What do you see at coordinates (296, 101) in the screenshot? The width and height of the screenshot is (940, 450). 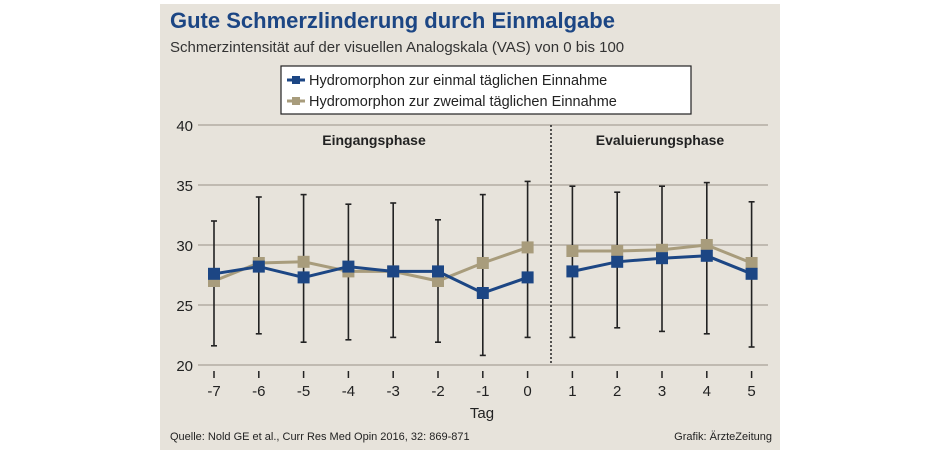 I see `legend-marker-twice` at bounding box center [296, 101].